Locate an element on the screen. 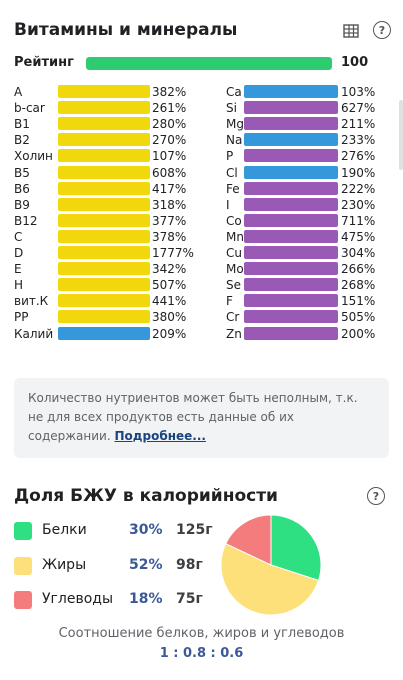  rating-value: 100 is located at coordinates (355, 62).